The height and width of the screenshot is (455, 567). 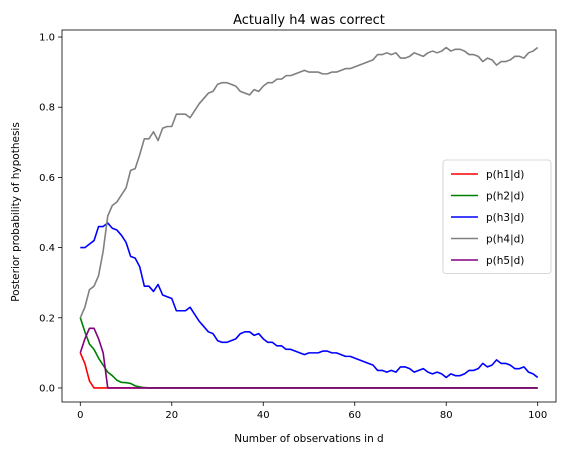 What do you see at coordinates (537, 415) in the screenshot?
I see `x-tick-label: 100` at bounding box center [537, 415].